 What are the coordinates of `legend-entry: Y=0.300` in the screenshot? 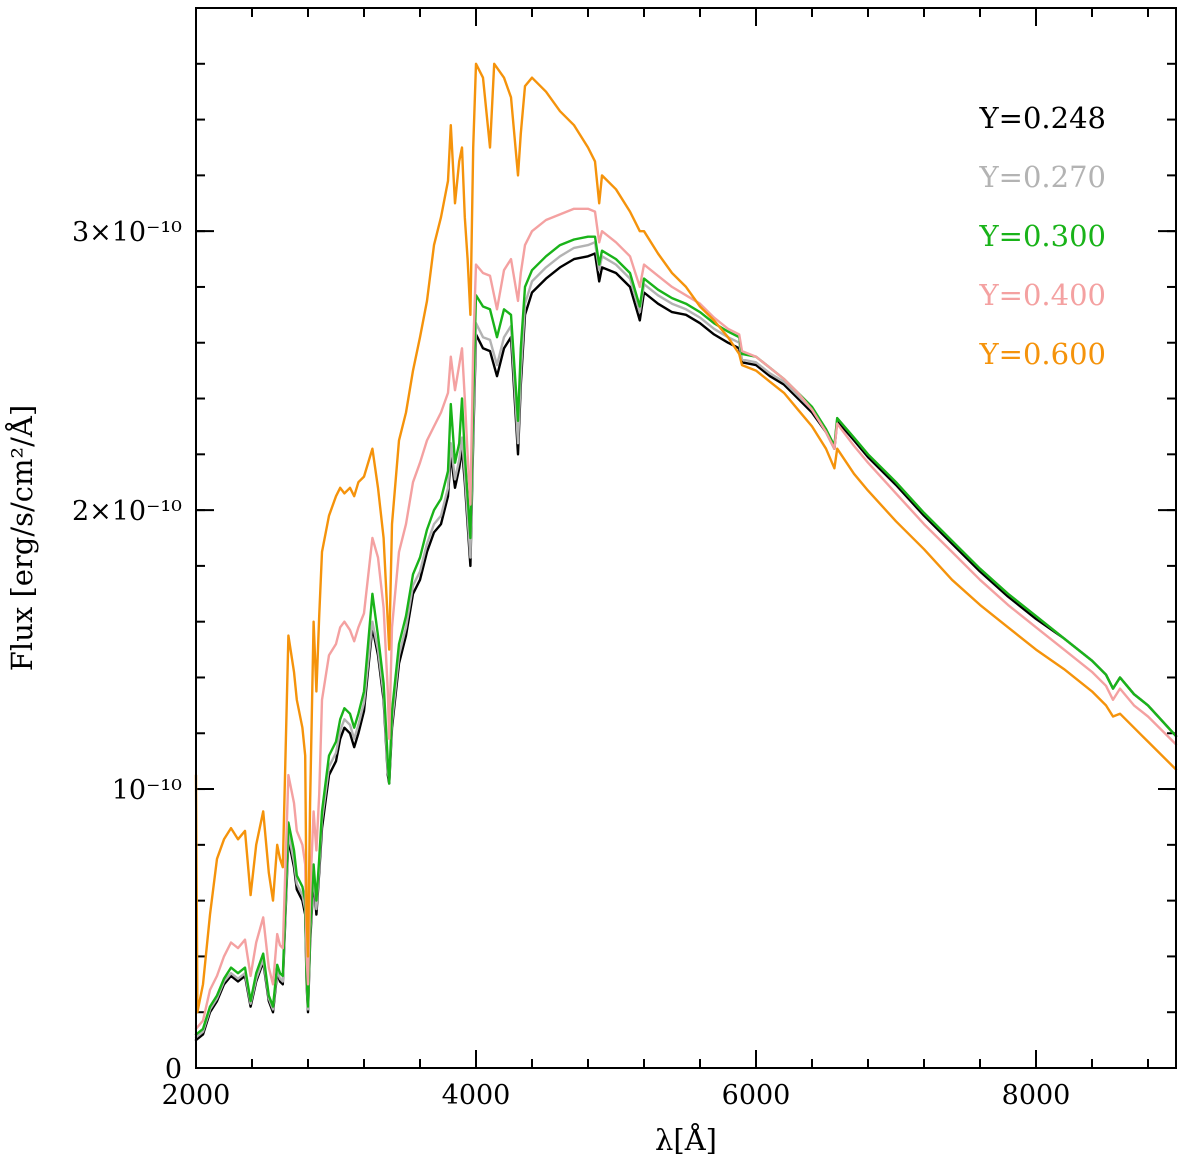 It's located at (1042, 236).